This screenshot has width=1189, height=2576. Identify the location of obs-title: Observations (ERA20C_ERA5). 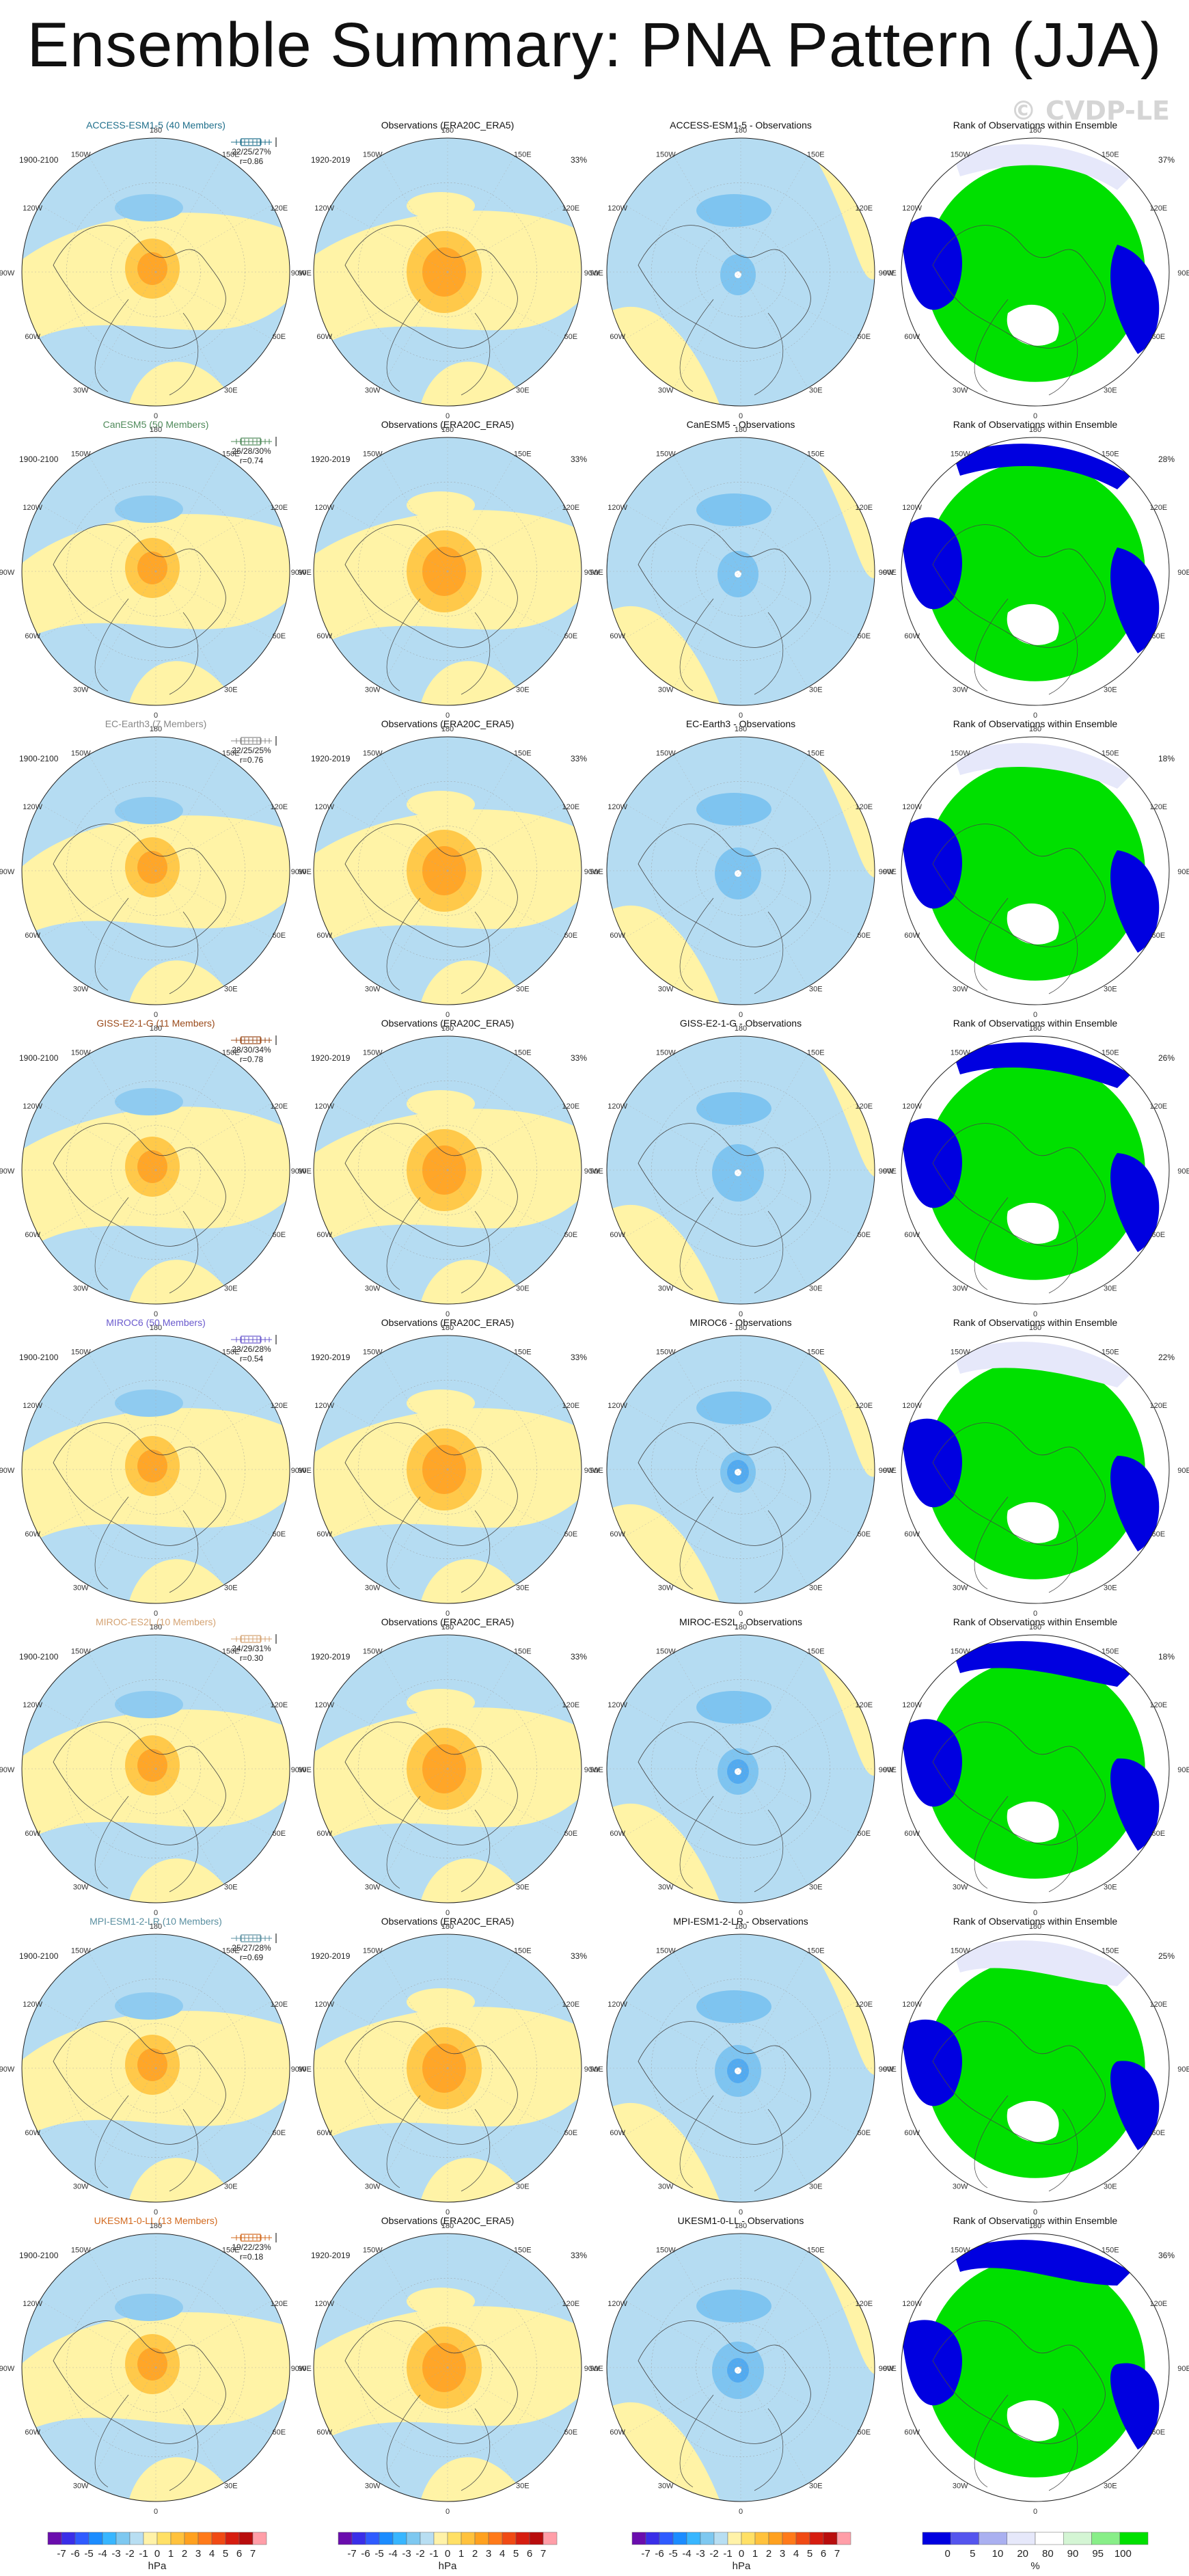
(448, 126).